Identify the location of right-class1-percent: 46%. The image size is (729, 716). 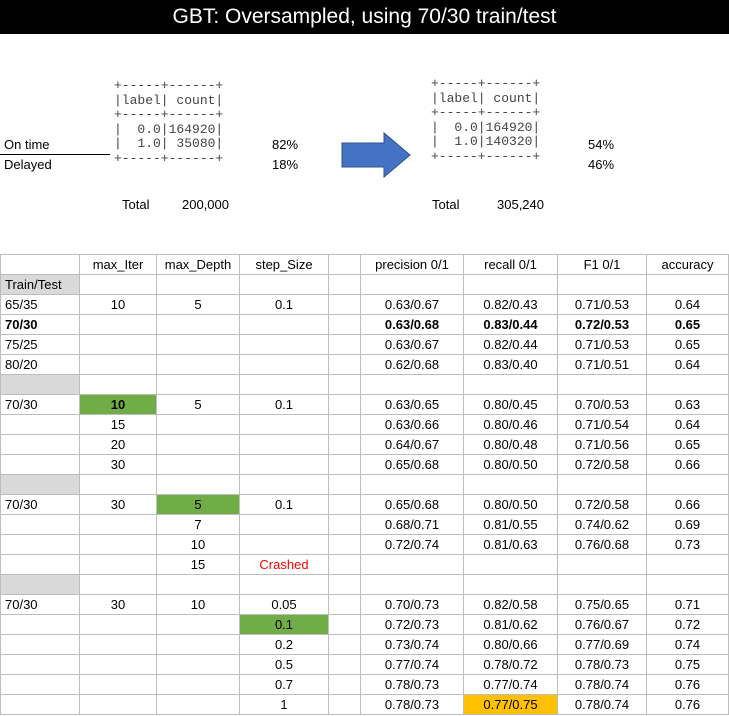
(601, 164).